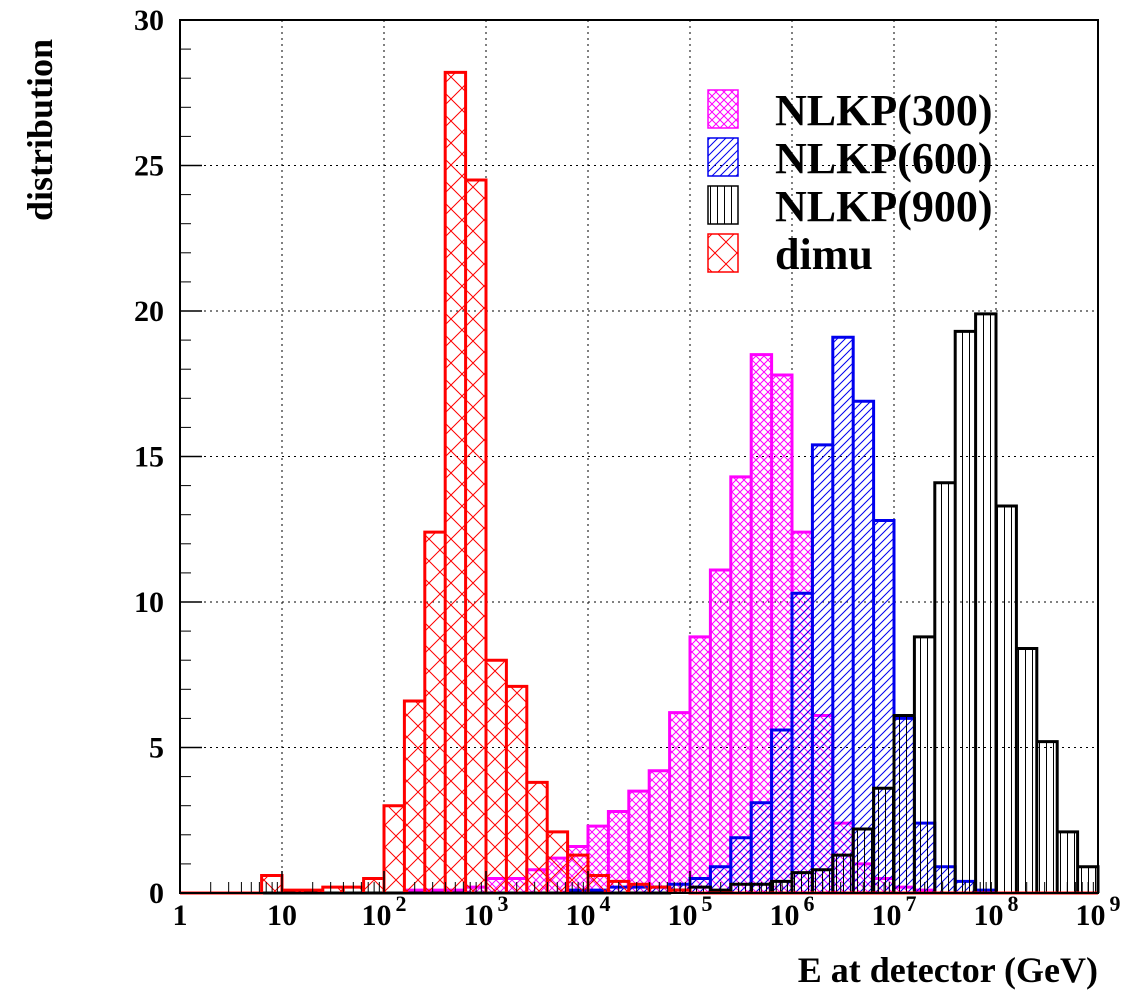 The width and height of the screenshot is (1144, 994). Describe the element at coordinates (996, 911) in the screenshot. I see `x-tick-label: 10 8` at that location.